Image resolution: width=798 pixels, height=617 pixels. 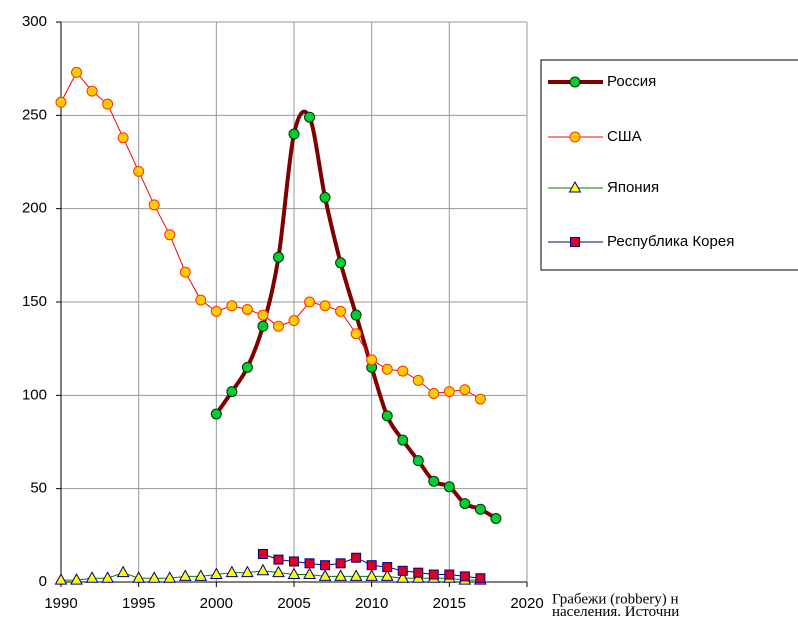 I want to click on x-tick-label: 1995, so click(x=138, y=603).